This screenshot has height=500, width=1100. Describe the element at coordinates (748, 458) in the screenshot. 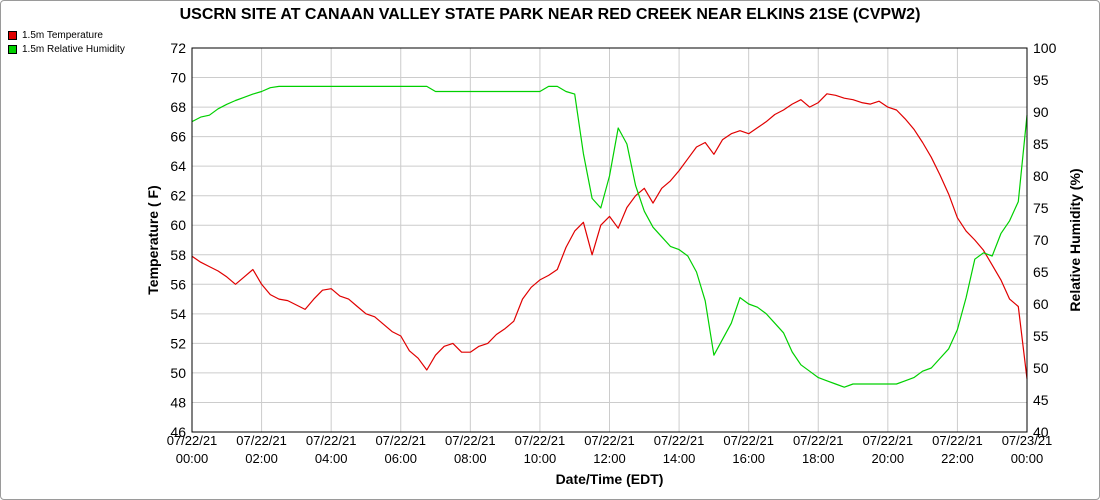

I see `x-tick-time: 16:00` at that location.